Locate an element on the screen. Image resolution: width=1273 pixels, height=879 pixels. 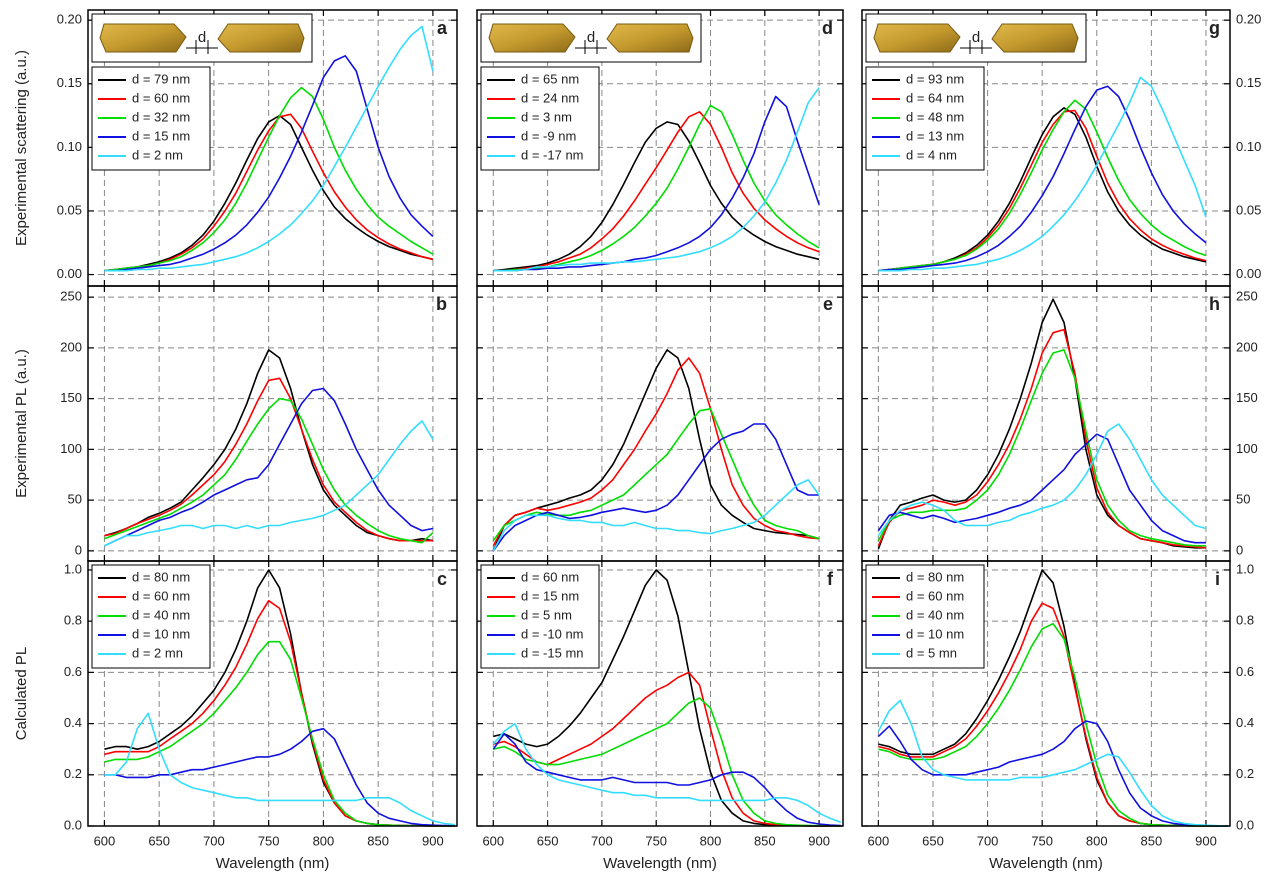
panel-letter: f is located at coordinates (830, 579).